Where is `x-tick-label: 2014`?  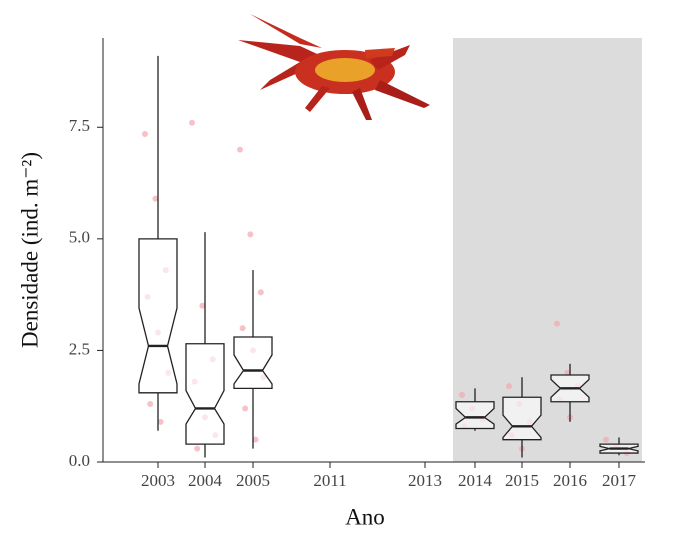 x-tick-label: 2014 is located at coordinates (475, 480).